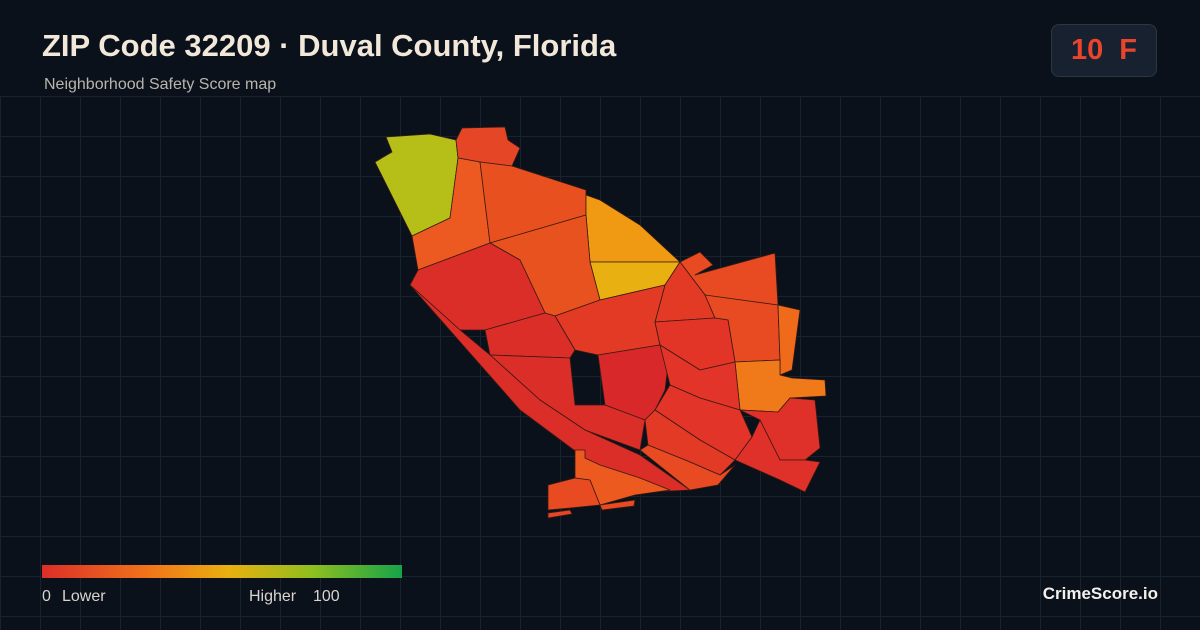 This screenshot has width=1200, height=630. What do you see at coordinates (160, 84) in the screenshot?
I see `subtitle: Neighborhood Safety Score map` at bounding box center [160, 84].